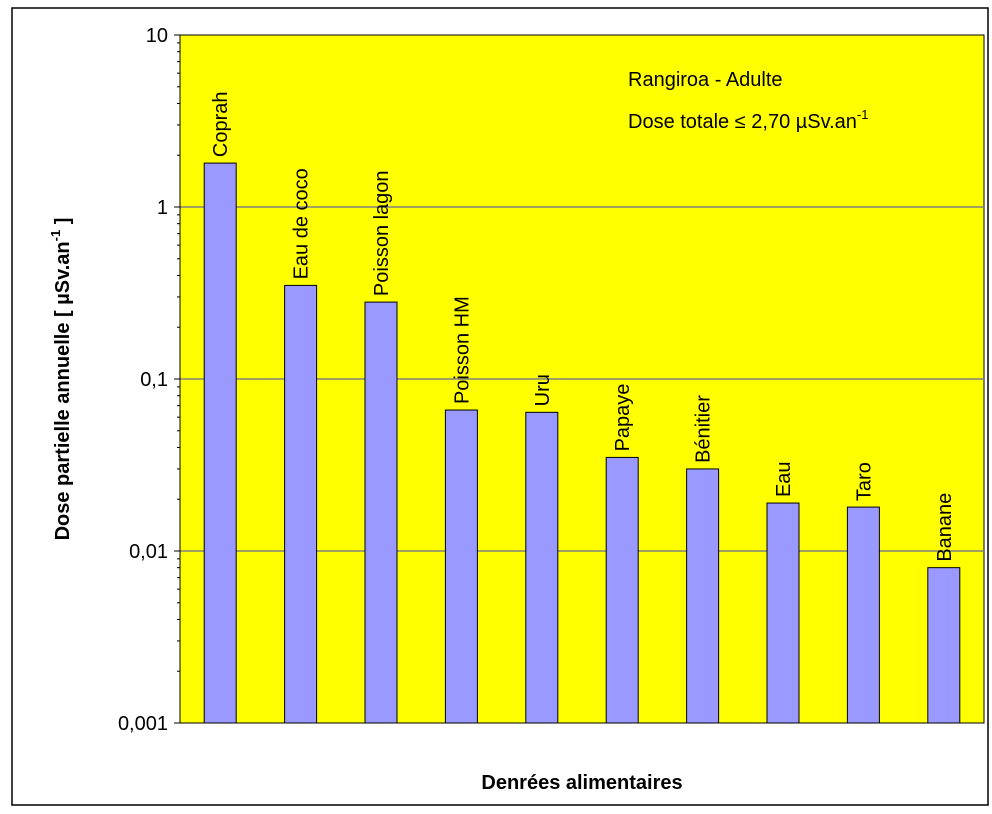 The image size is (992, 814). What do you see at coordinates (382, 233) in the screenshot?
I see `bar-category-label: Poisson lagon` at bounding box center [382, 233].